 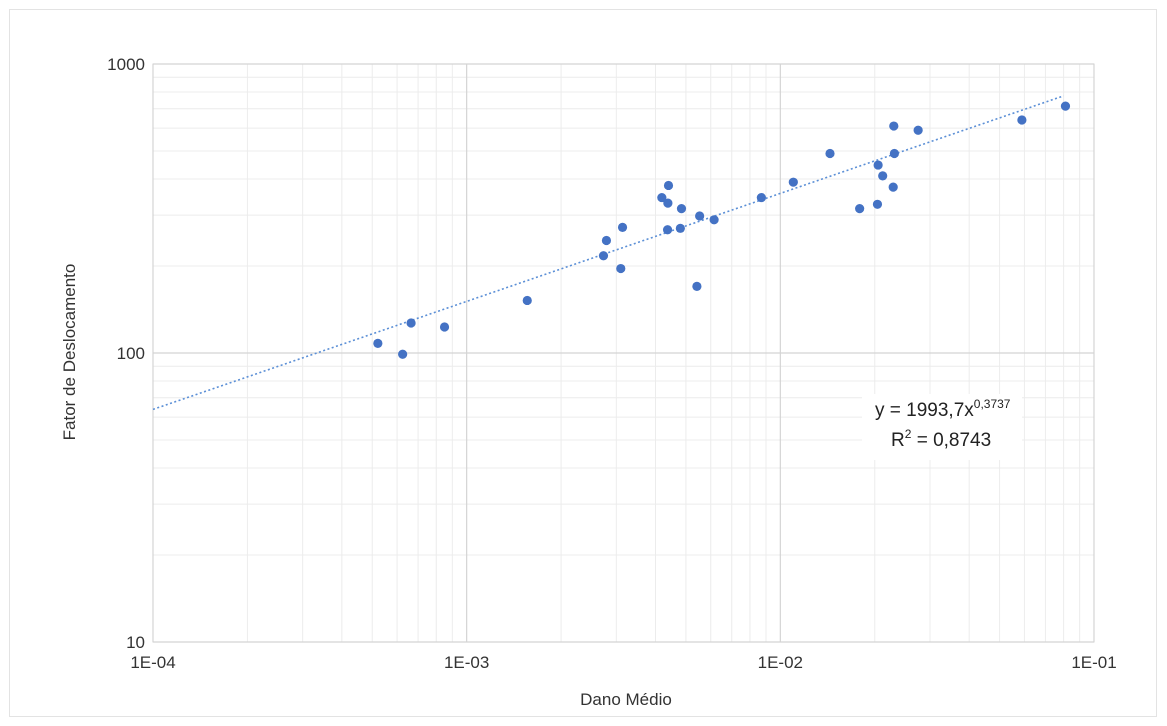 What do you see at coordinates (69, 352) in the screenshot?
I see `y-axis-title: Fator de Deslocamento` at bounding box center [69, 352].